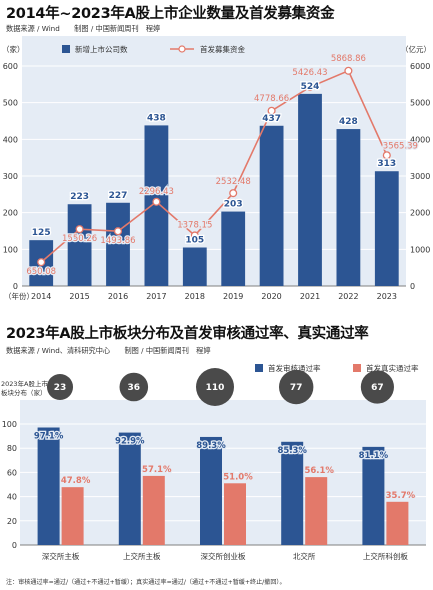 The height and width of the screenshot is (590, 433). I want to click on y-tick-label: 40, so click(12, 497).